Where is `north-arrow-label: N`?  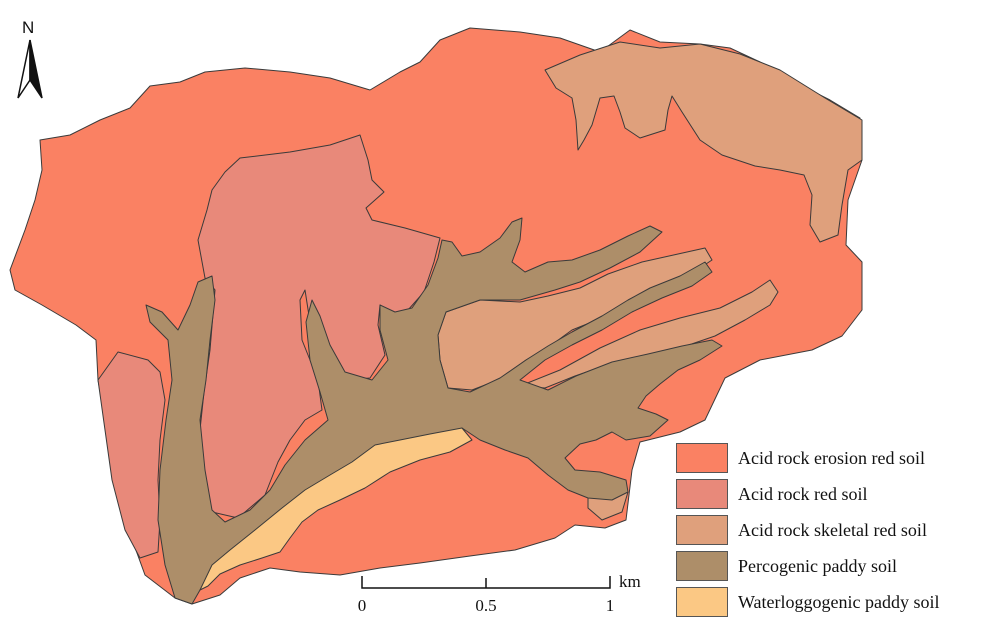 north-arrow-label: N is located at coordinates (28, 27).